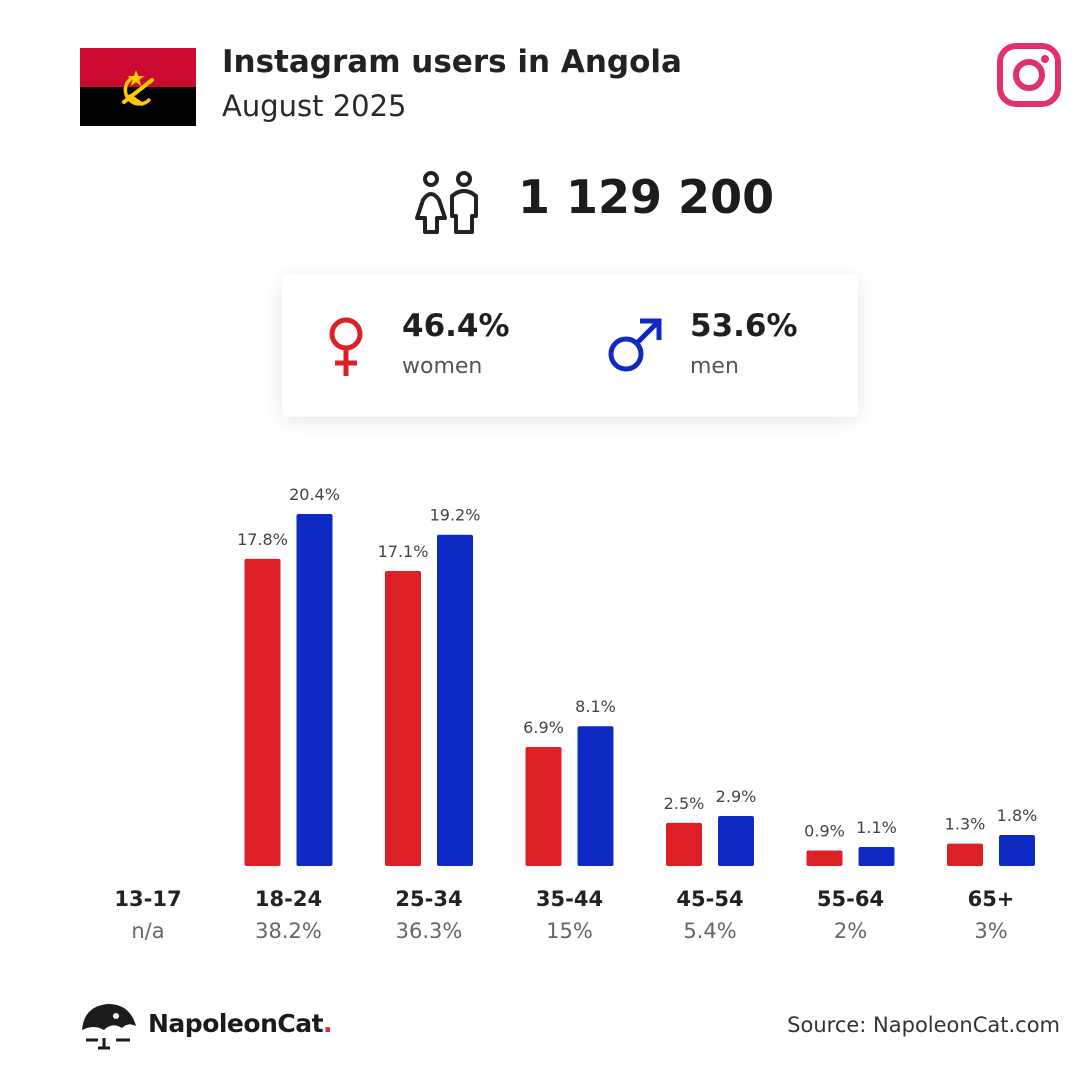  I want to click on women-percentage: 46.4%, so click(456, 326).